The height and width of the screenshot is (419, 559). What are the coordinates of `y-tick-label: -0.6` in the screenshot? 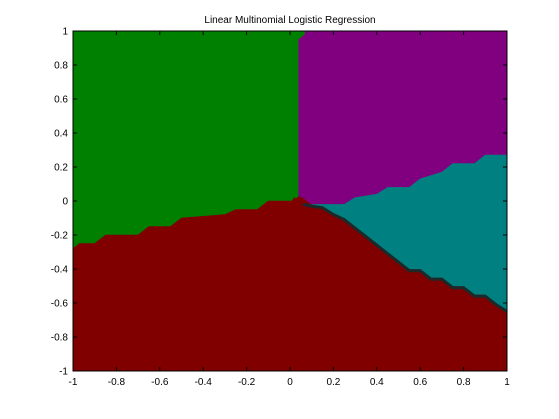 It's located at (60, 304).